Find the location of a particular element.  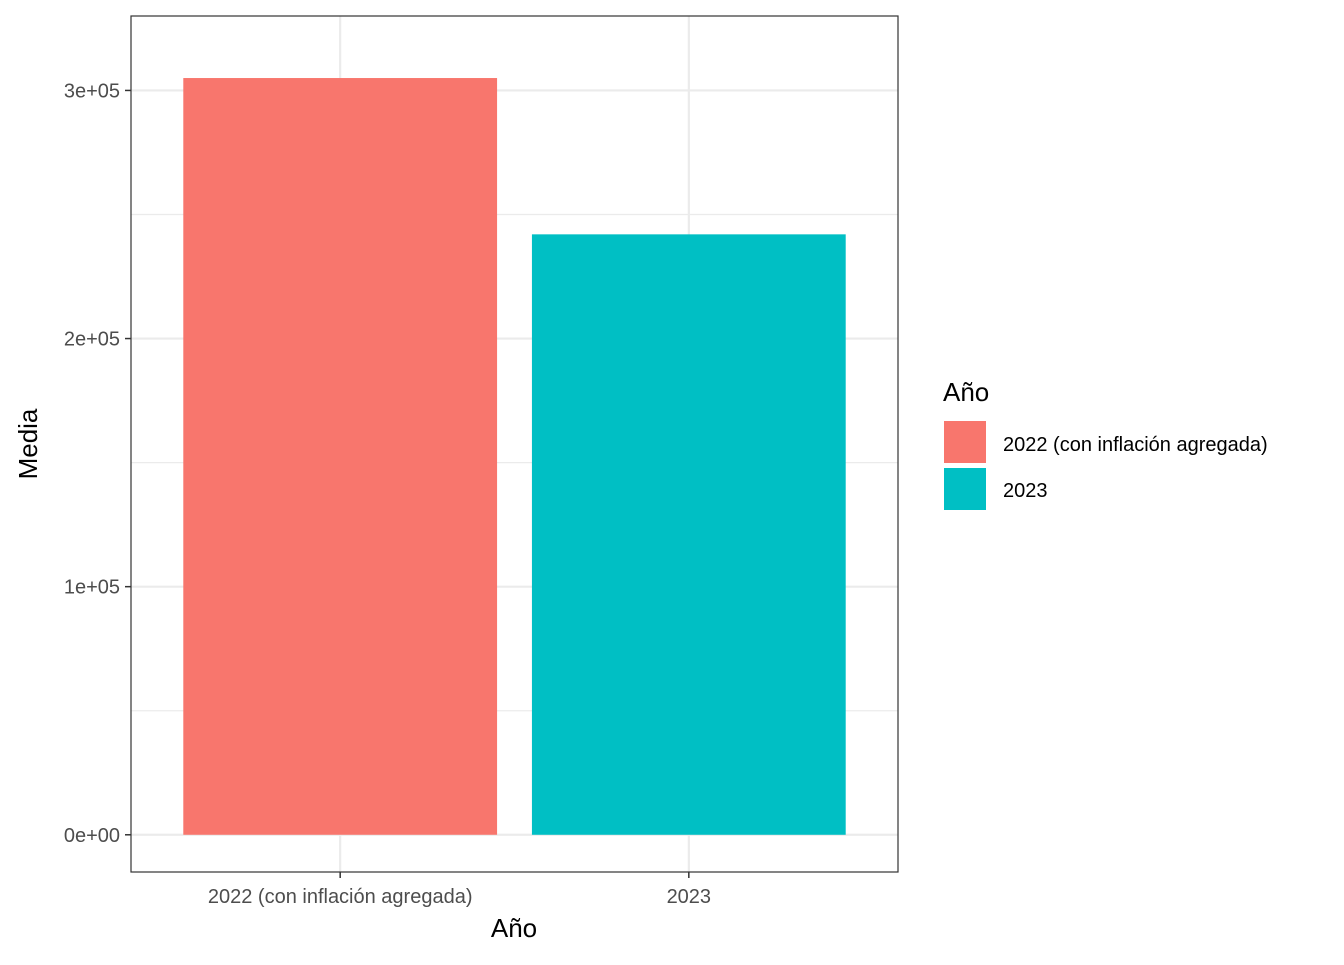

y-axis-title: Media is located at coordinates (28, 443).